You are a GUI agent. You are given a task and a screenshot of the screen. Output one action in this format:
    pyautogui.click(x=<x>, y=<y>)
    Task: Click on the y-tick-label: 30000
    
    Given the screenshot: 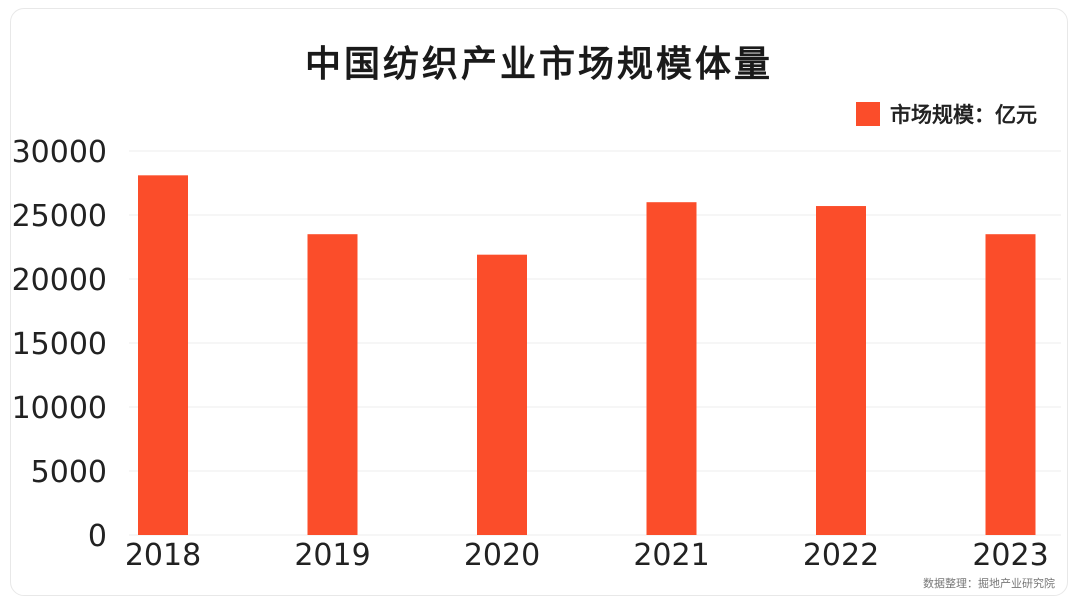 What is the action you would take?
    pyautogui.click(x=59, y=152)
    